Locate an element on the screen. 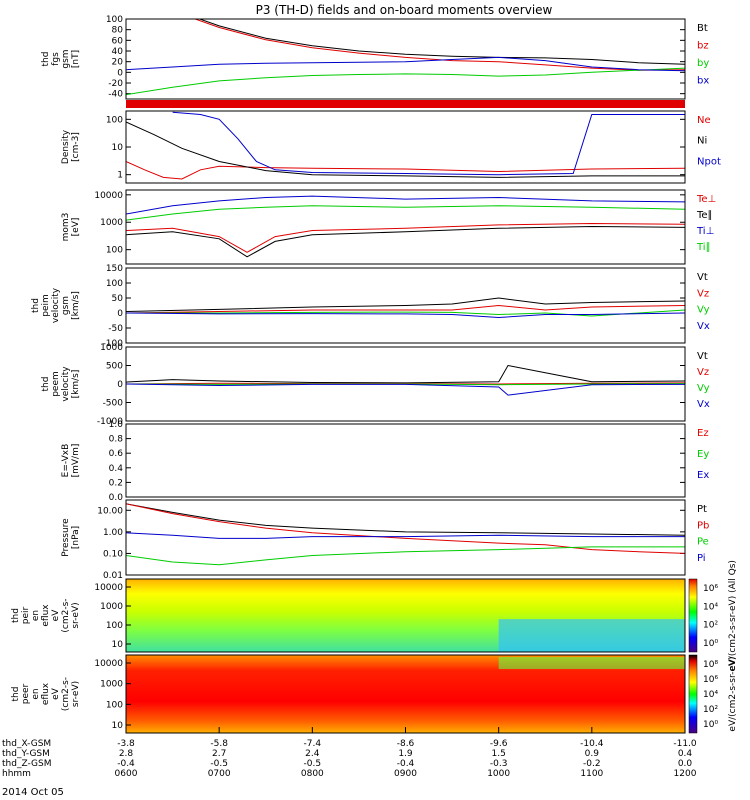 The width and height of the screenshot is (750, 800). panel-mom: 10000 1000 100 mom3 [eV] Te⊥ Te∥ Ti⊥ Ti∥ is located at coordinates (388, 227).